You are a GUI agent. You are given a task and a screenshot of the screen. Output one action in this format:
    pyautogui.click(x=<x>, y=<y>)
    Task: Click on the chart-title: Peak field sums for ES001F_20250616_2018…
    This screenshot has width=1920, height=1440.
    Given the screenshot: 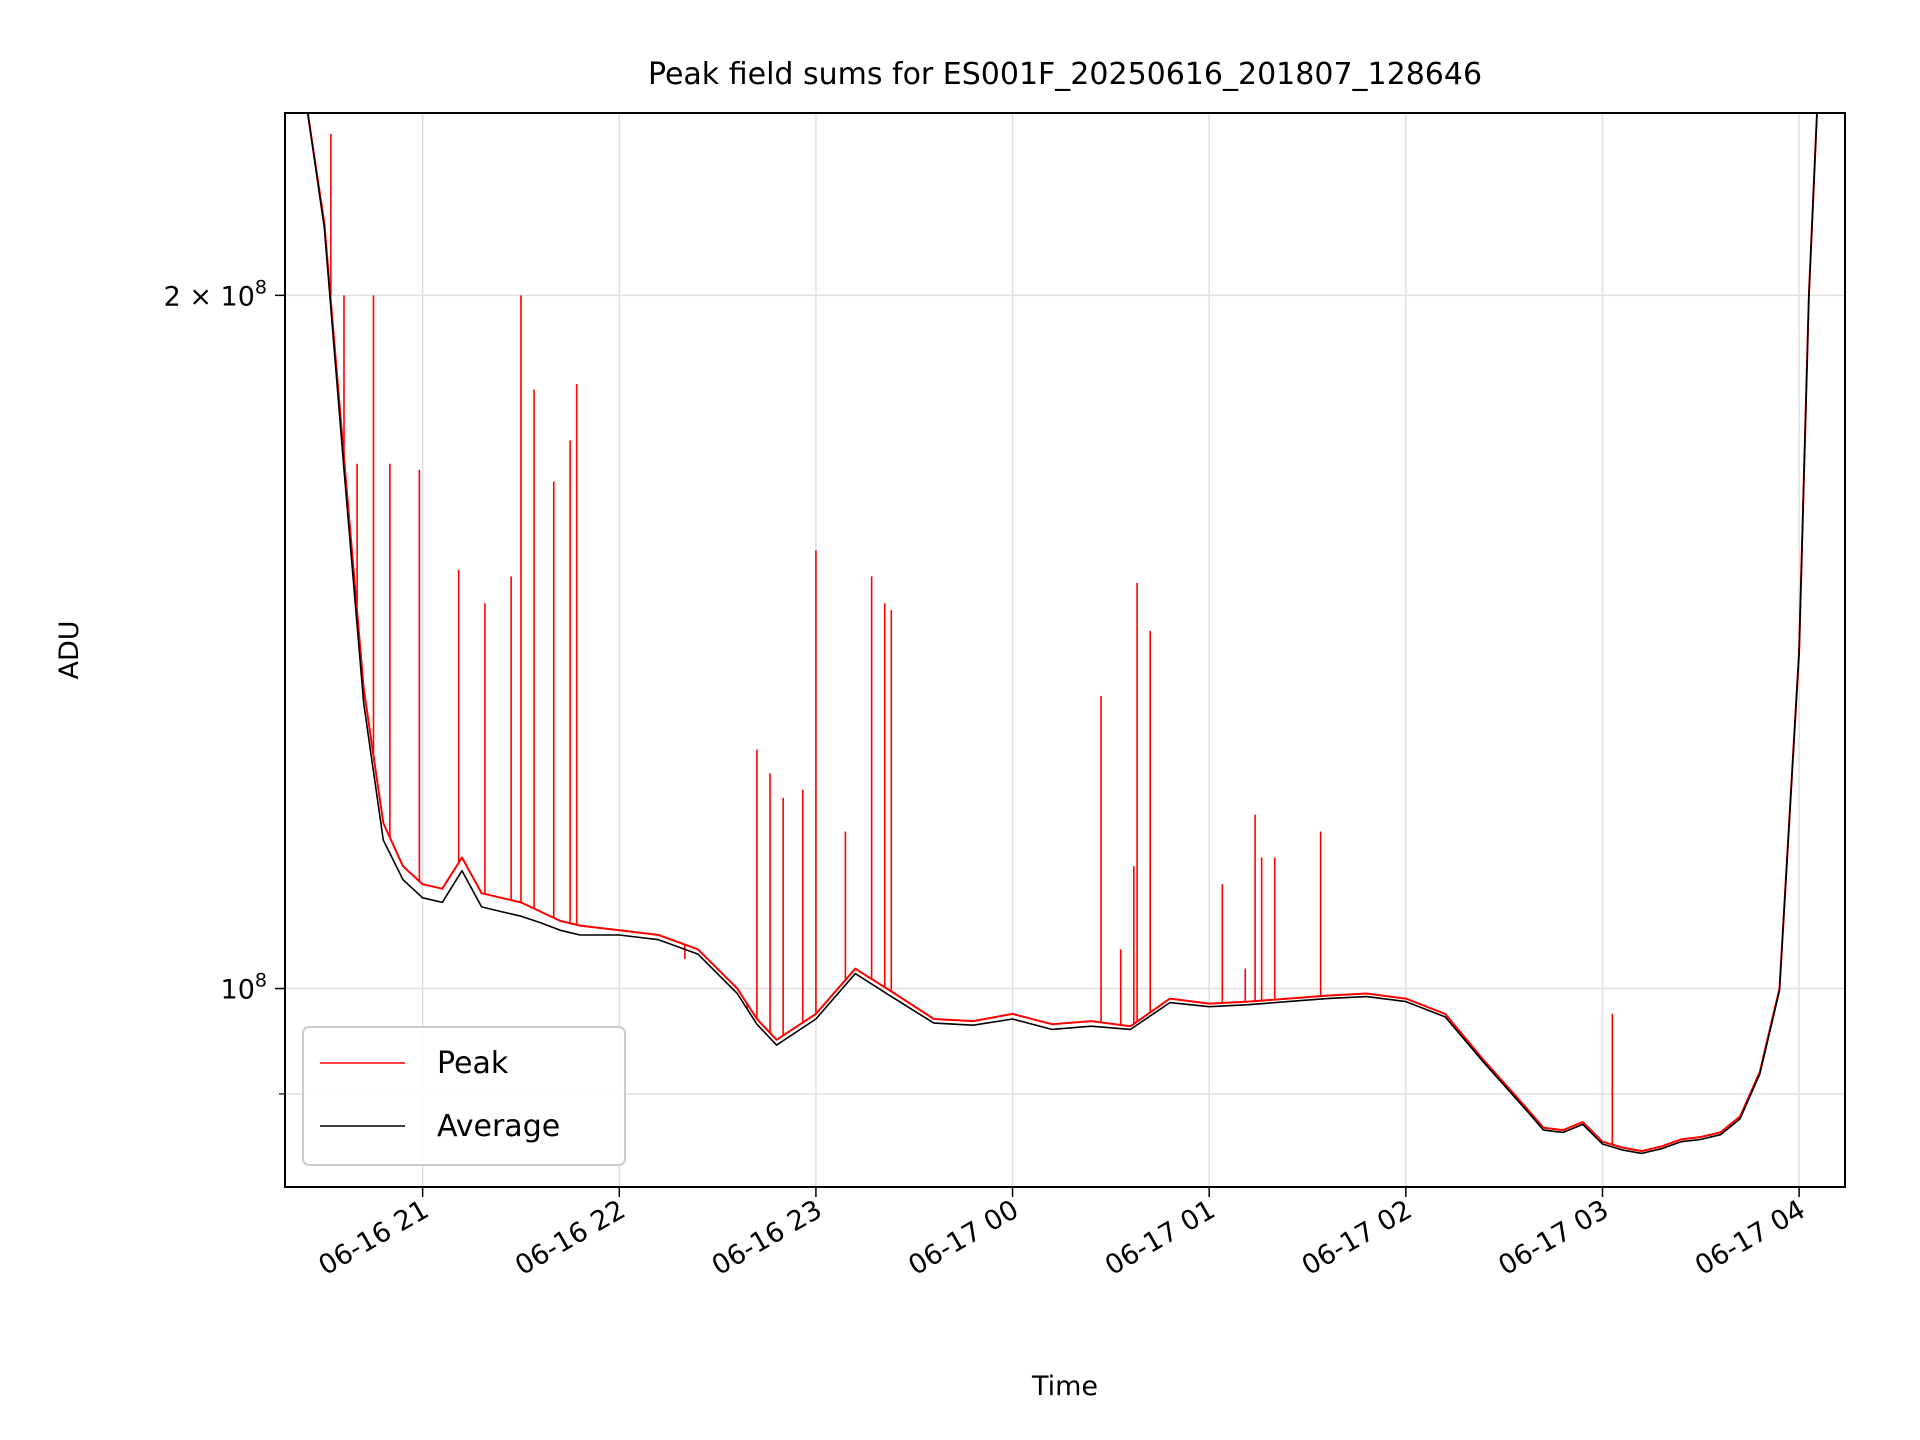 What is the action you would take?
    pyautogui.click(x=1065, y=74)
    